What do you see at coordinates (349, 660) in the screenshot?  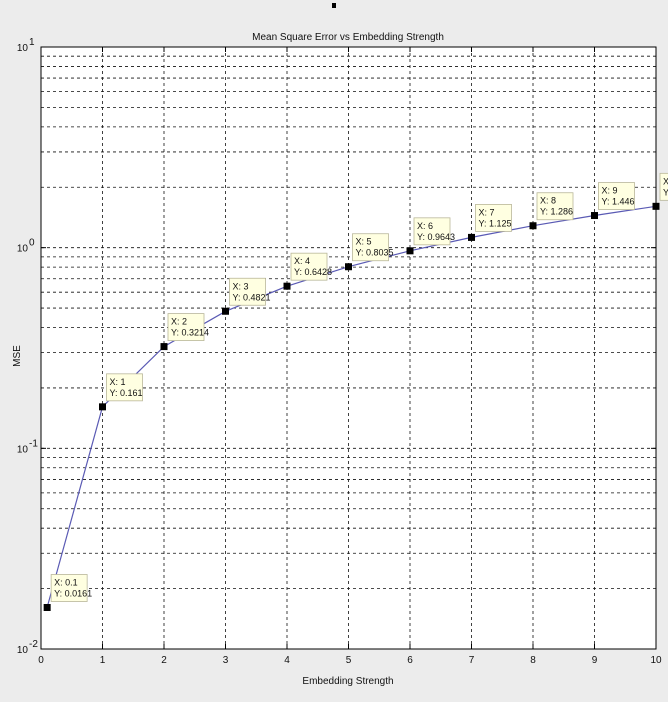 I see `x-tick-label: 5` at bounding box center [349, 660].